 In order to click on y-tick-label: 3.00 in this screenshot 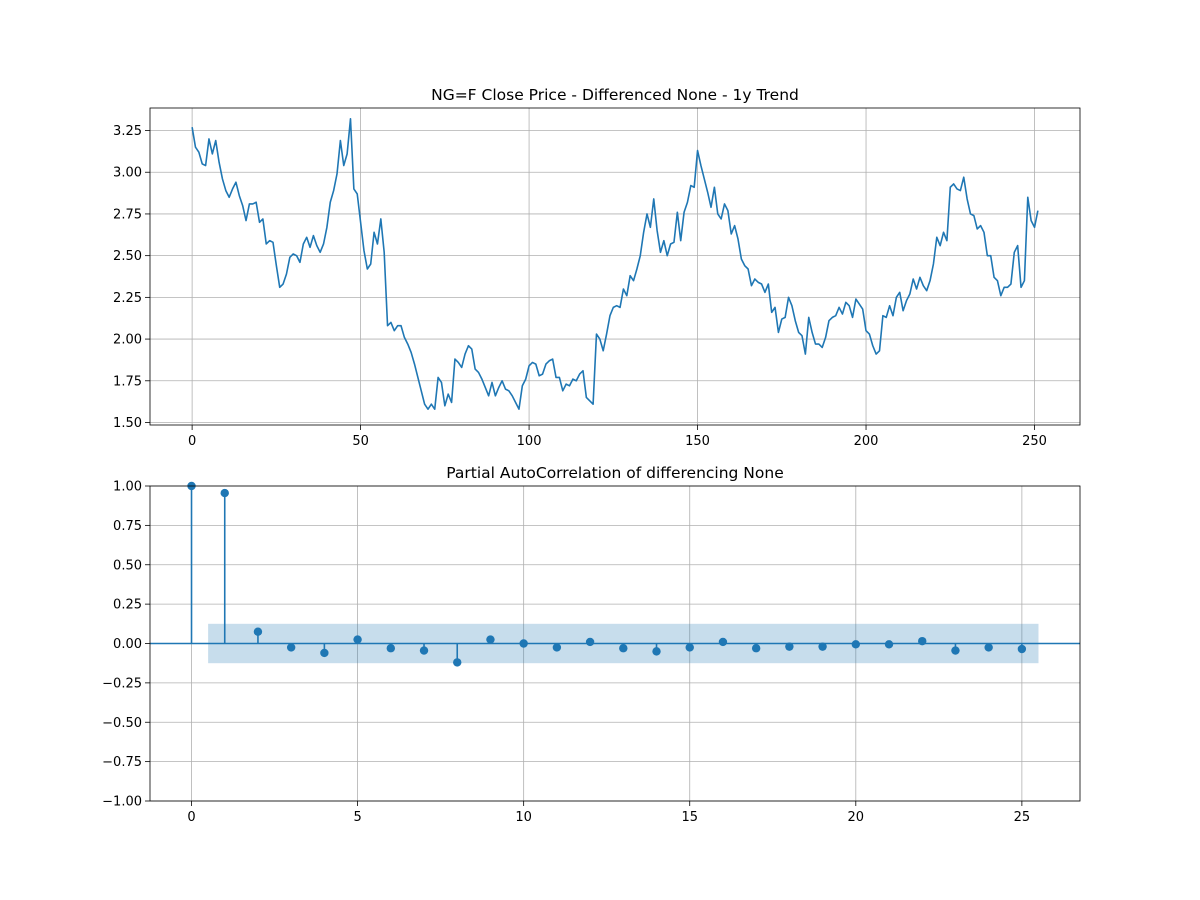, I will do `click(127, 173)`.